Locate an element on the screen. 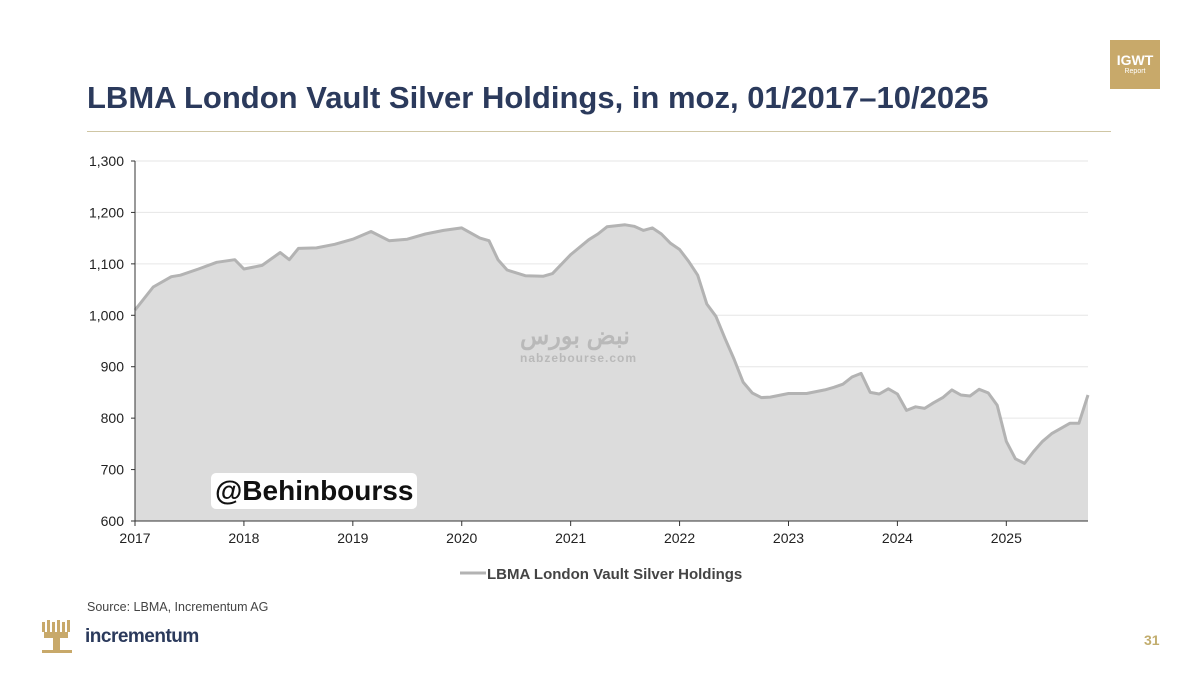 Image resolution: width=1200 pixels, height=675 pixels. y-tick-label: 1,100 is located at coordinates (106, 264).